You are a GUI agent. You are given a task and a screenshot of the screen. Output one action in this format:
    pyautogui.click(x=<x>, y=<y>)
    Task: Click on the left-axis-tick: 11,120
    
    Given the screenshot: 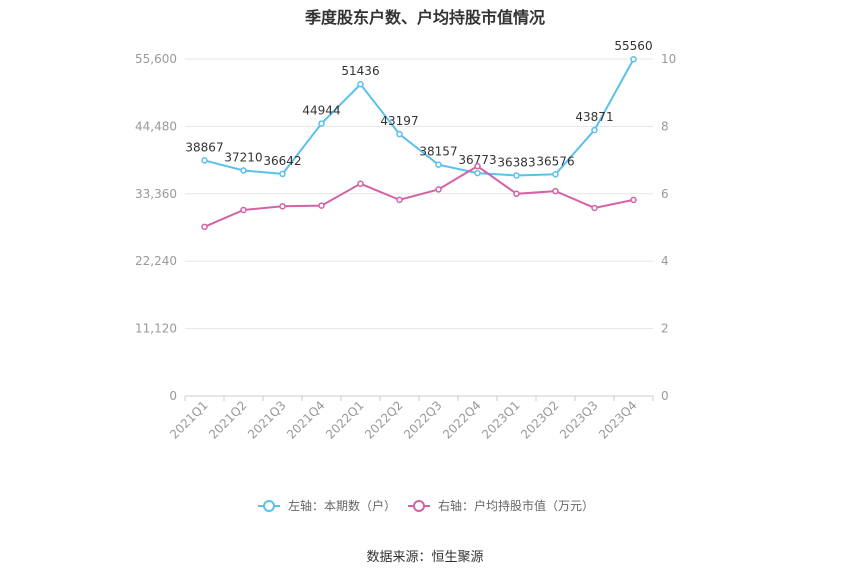 What is the action you would take?
    pyautogui.click(x=156, y=329)
    